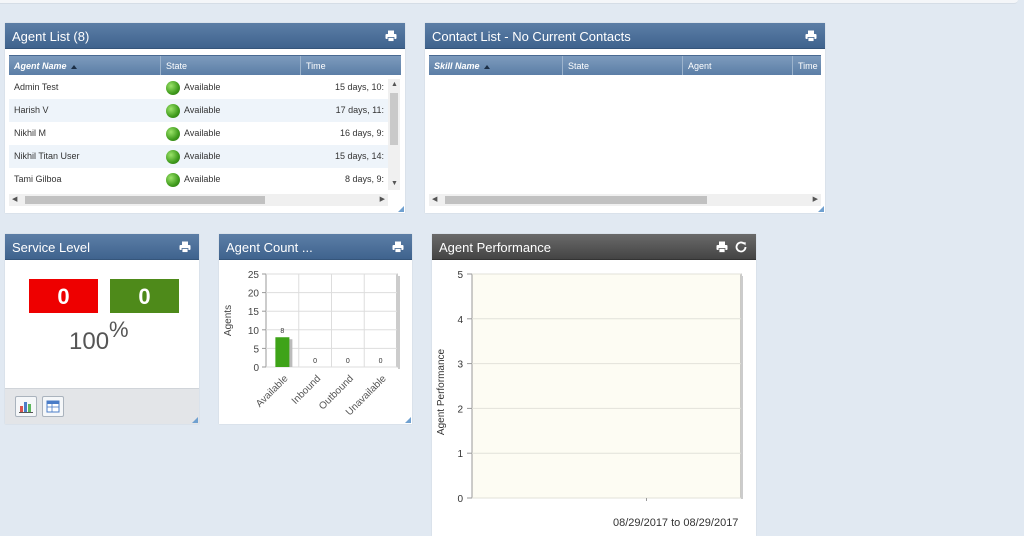 The height and width of the screenshot is (536, 1024). Describe the element at coordinates (509, 2) in the screenshot. I see `top-bar` at that location.